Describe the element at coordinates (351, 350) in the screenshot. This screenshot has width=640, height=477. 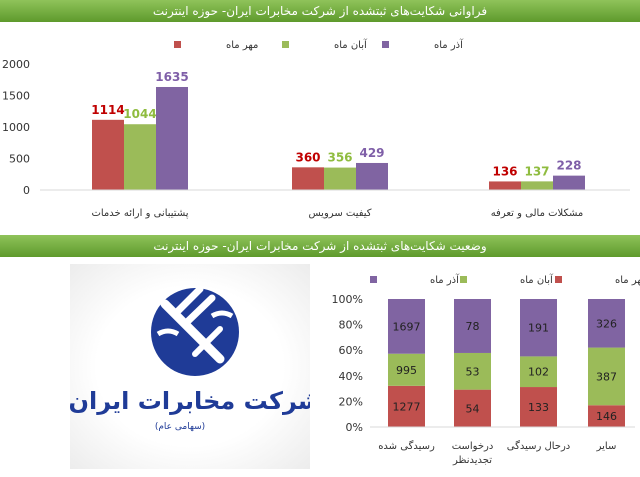
I see `y-tick-label: 60%` at that location.